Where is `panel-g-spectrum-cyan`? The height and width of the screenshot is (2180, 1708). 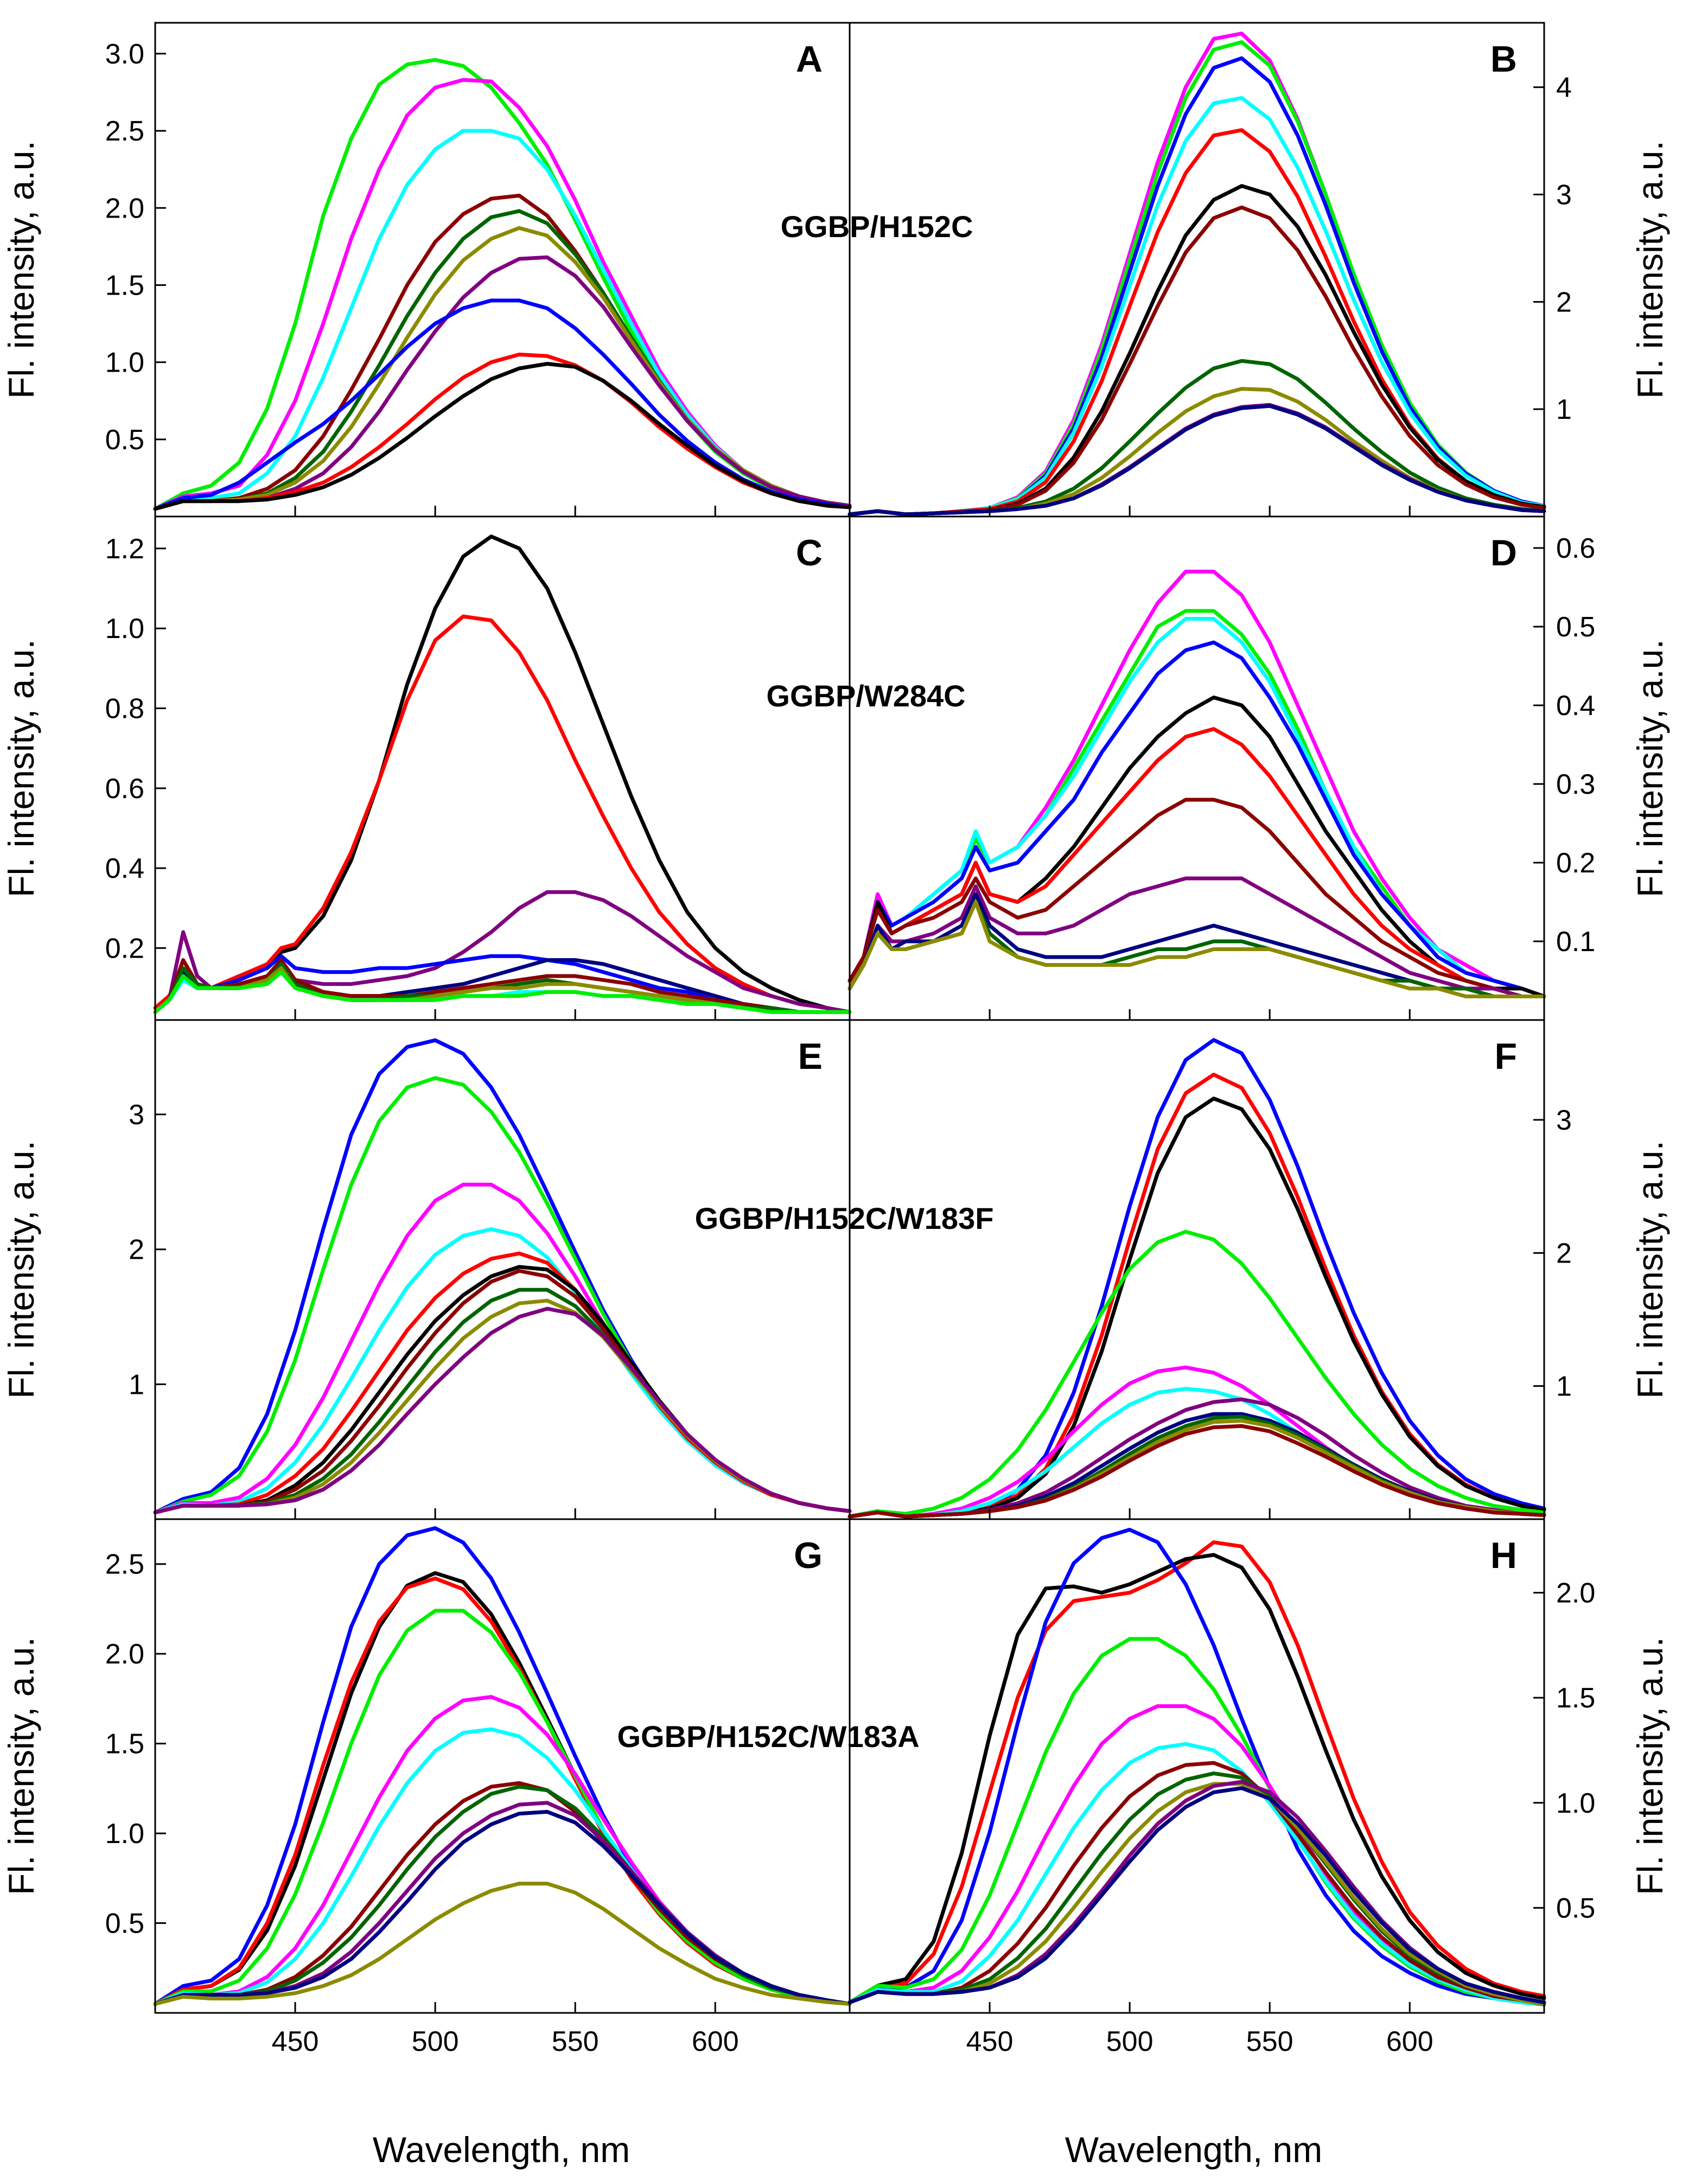 panel-g-spectrum-cyan is located at coordinates (502, 1867).